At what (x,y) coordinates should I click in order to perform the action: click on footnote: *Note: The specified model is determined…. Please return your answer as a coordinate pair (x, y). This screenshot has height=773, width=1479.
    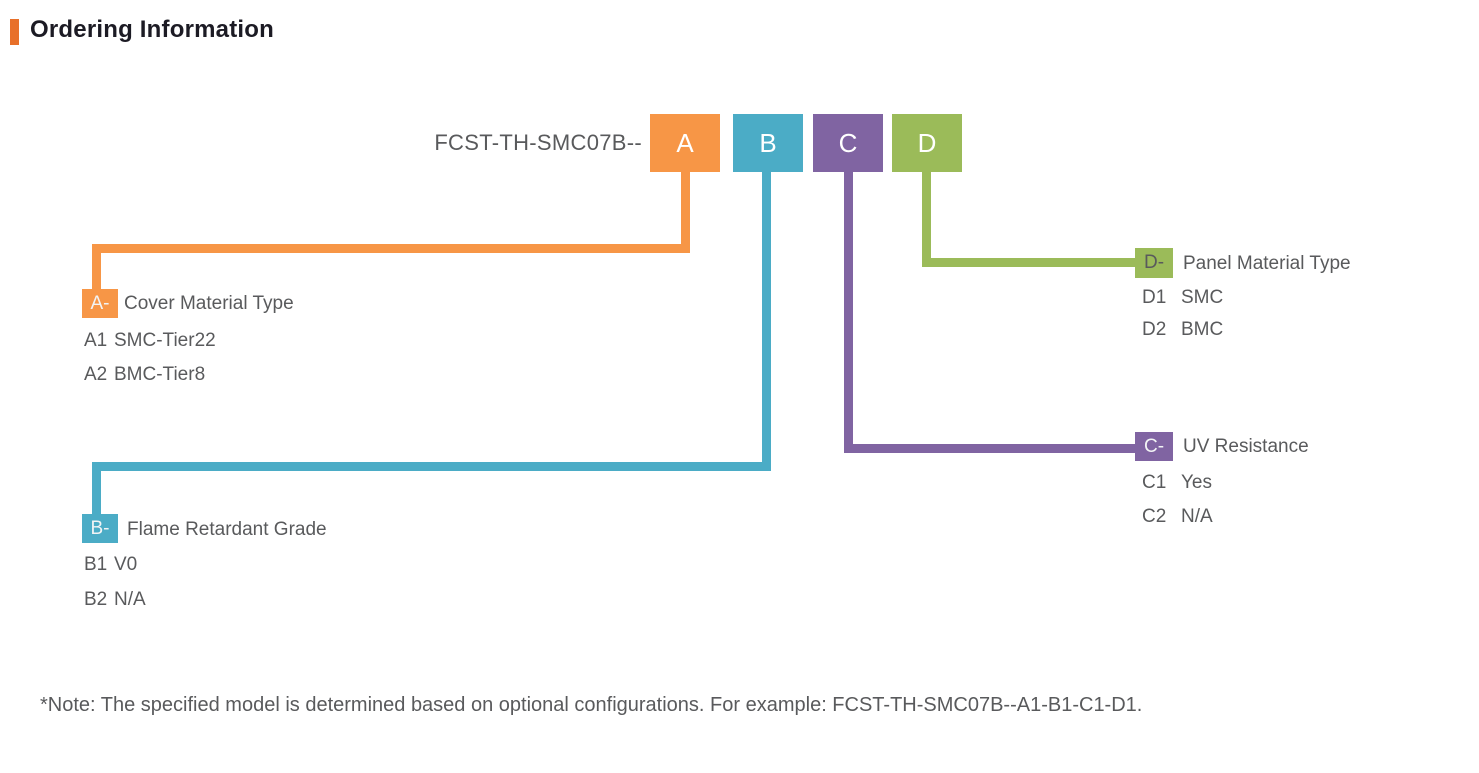
    Looking at the image, I should click on (591, 705).